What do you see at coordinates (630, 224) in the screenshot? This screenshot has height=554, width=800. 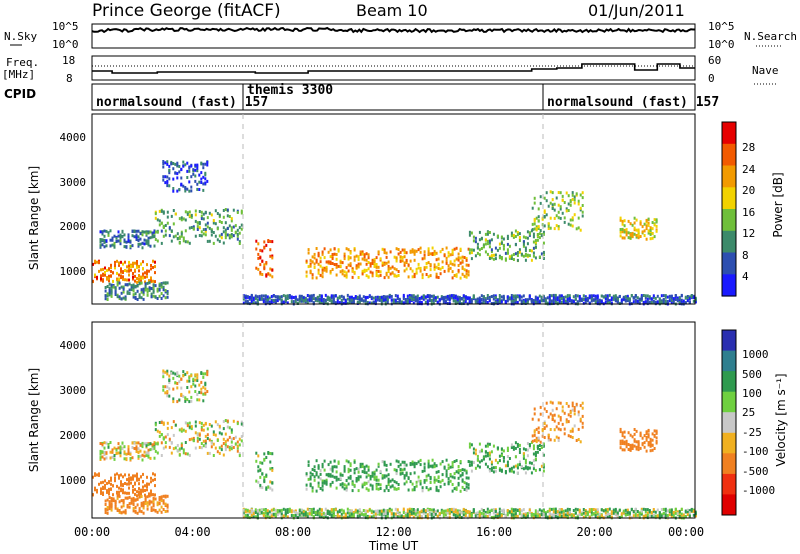 I see `power-cells-region-9-cell` at bounding box center [630, 224].